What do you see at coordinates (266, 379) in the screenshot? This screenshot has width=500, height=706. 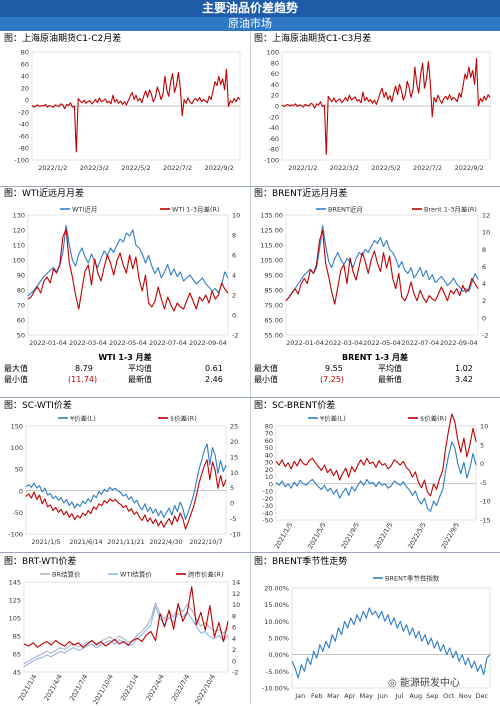 I see `stat-label: 最小值` at bounding box center [266, 379].